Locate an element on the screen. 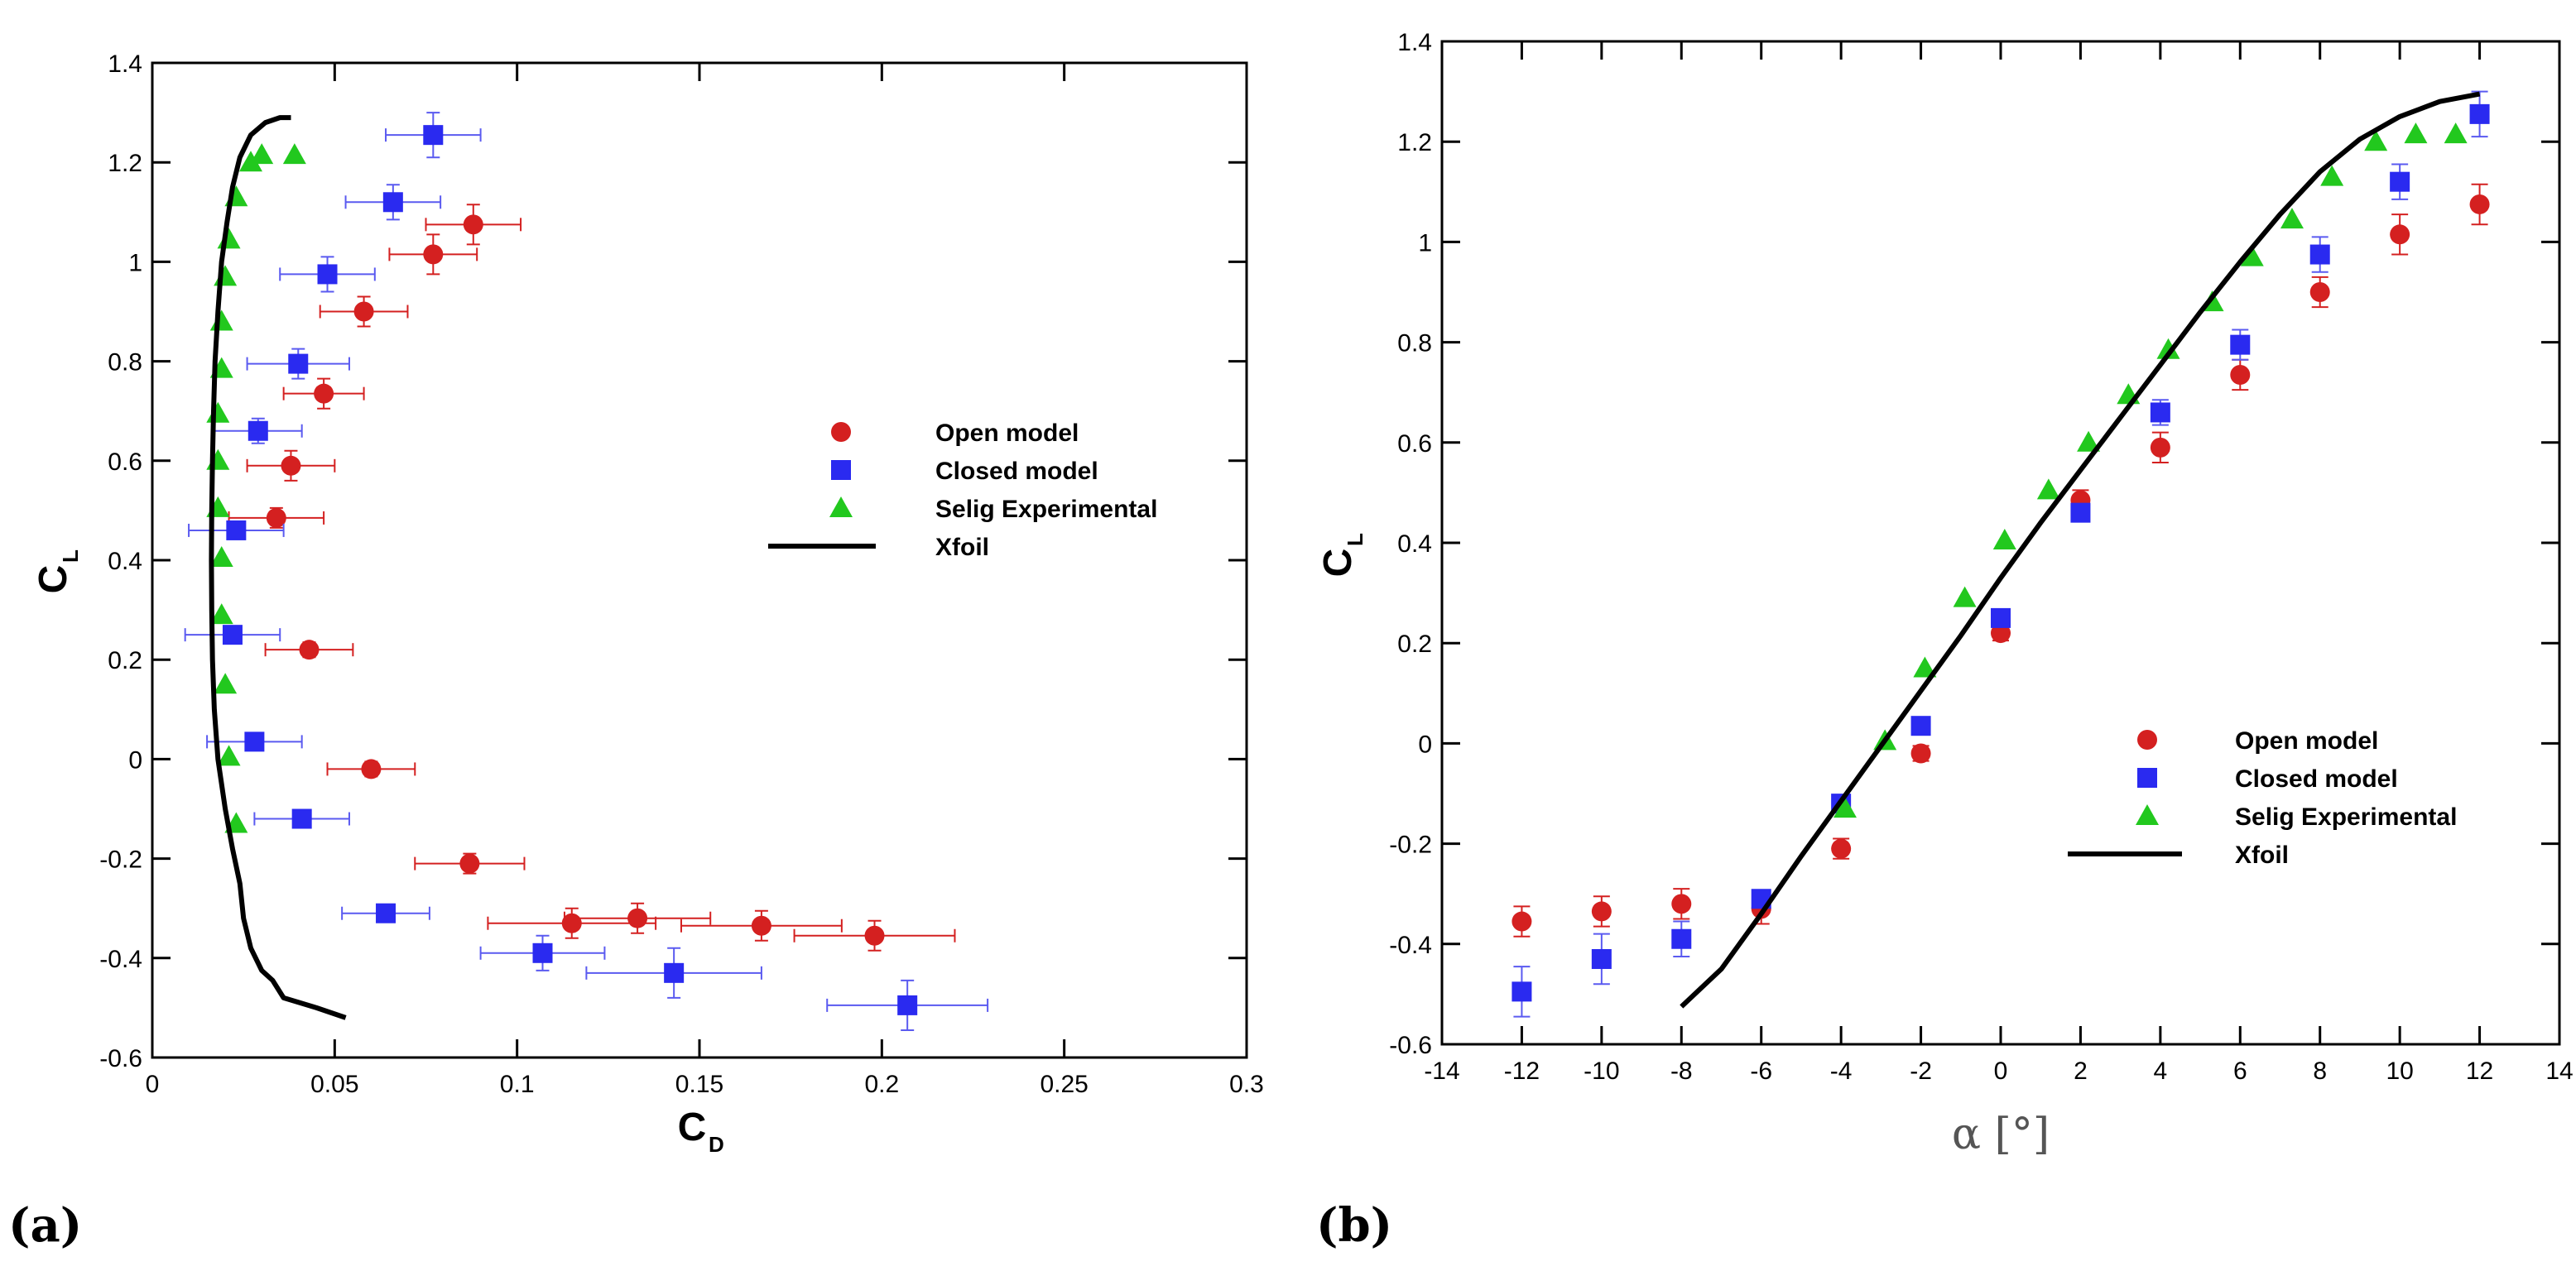  x-tick-label: 2 is located at coordinates (2081, 1072).